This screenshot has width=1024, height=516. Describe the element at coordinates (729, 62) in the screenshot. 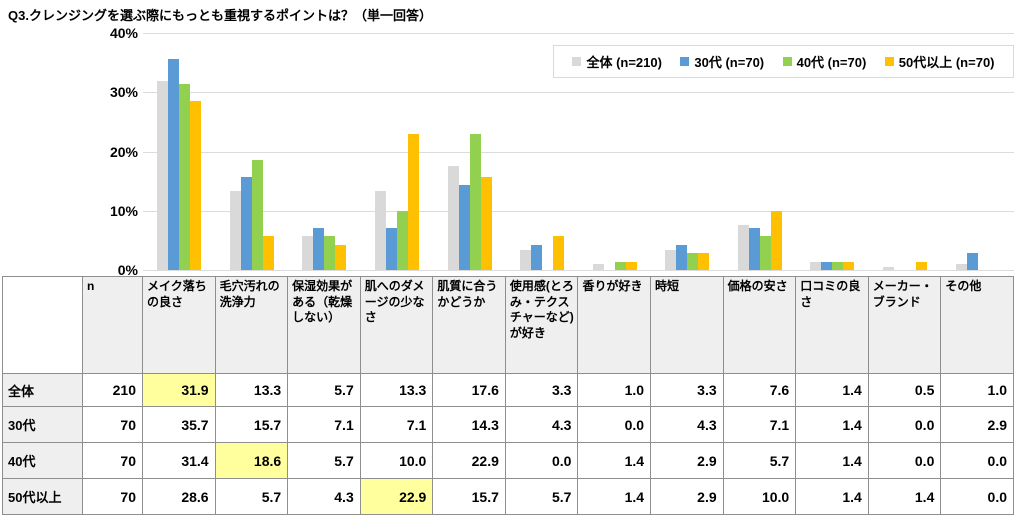

I see `legend-label: 30代 (n=70)` at that location.